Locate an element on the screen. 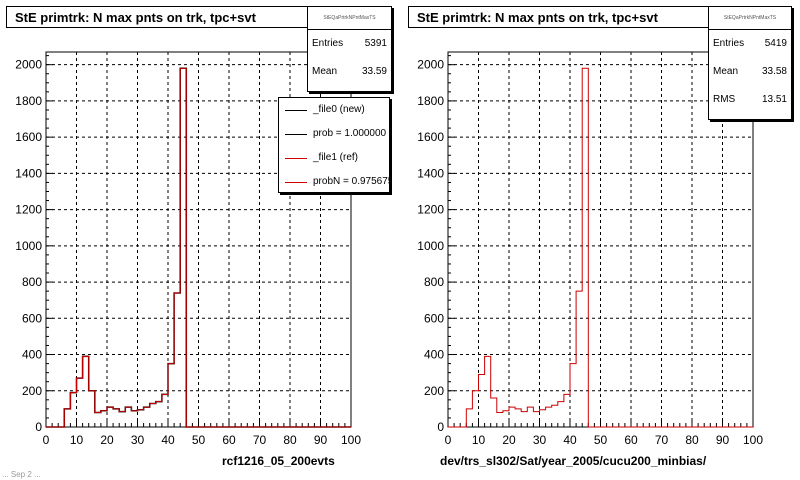 Image resolution: width=800 pixels, height=480 pixels. right-stats-rms-value: 13.51 is located at coordinates (774, 99).